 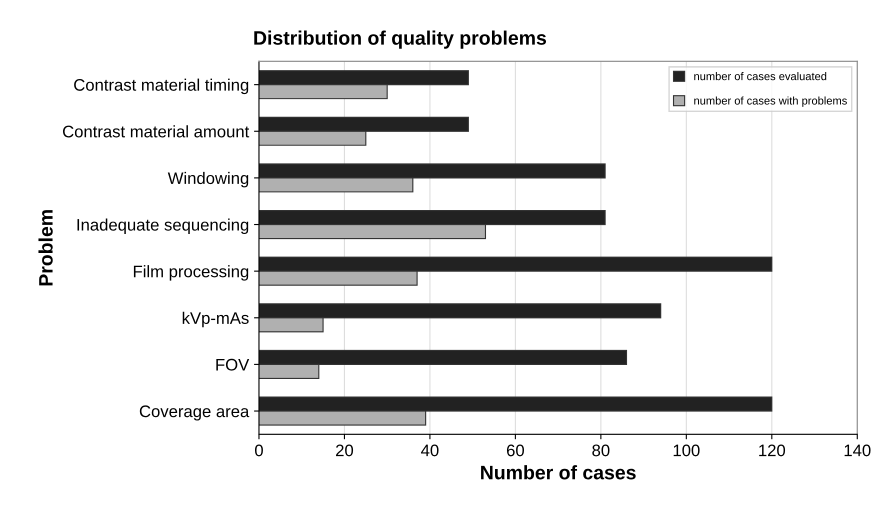 What do you see at coordinates (772, 450) in the screenshot?
I see `x-tick-label: 120` at bounding box center [772, 450].